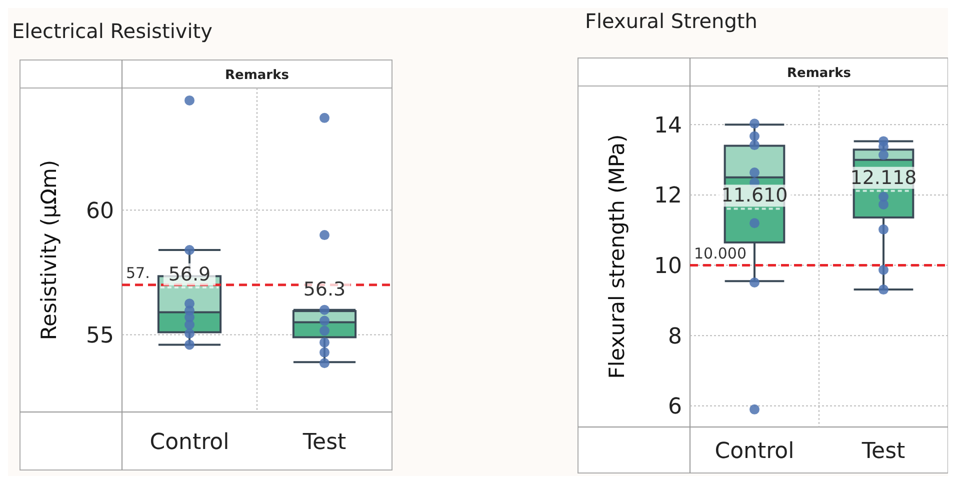 The image size is (956, 477). I want to click on y-tick-label: 10, so click(668, 266).